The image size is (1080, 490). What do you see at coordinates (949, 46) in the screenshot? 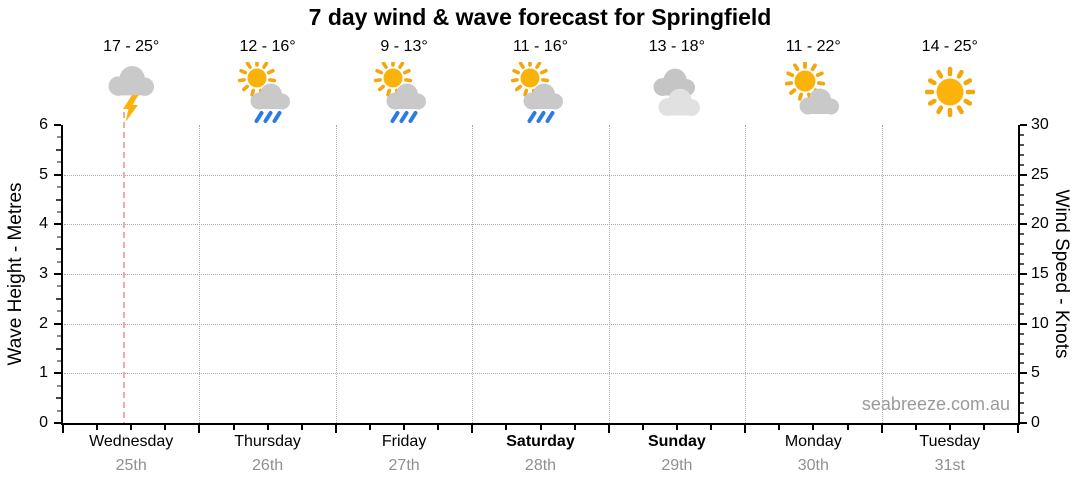
I see `temp-range: 14 - 25°` at bounding box center [949, 46].